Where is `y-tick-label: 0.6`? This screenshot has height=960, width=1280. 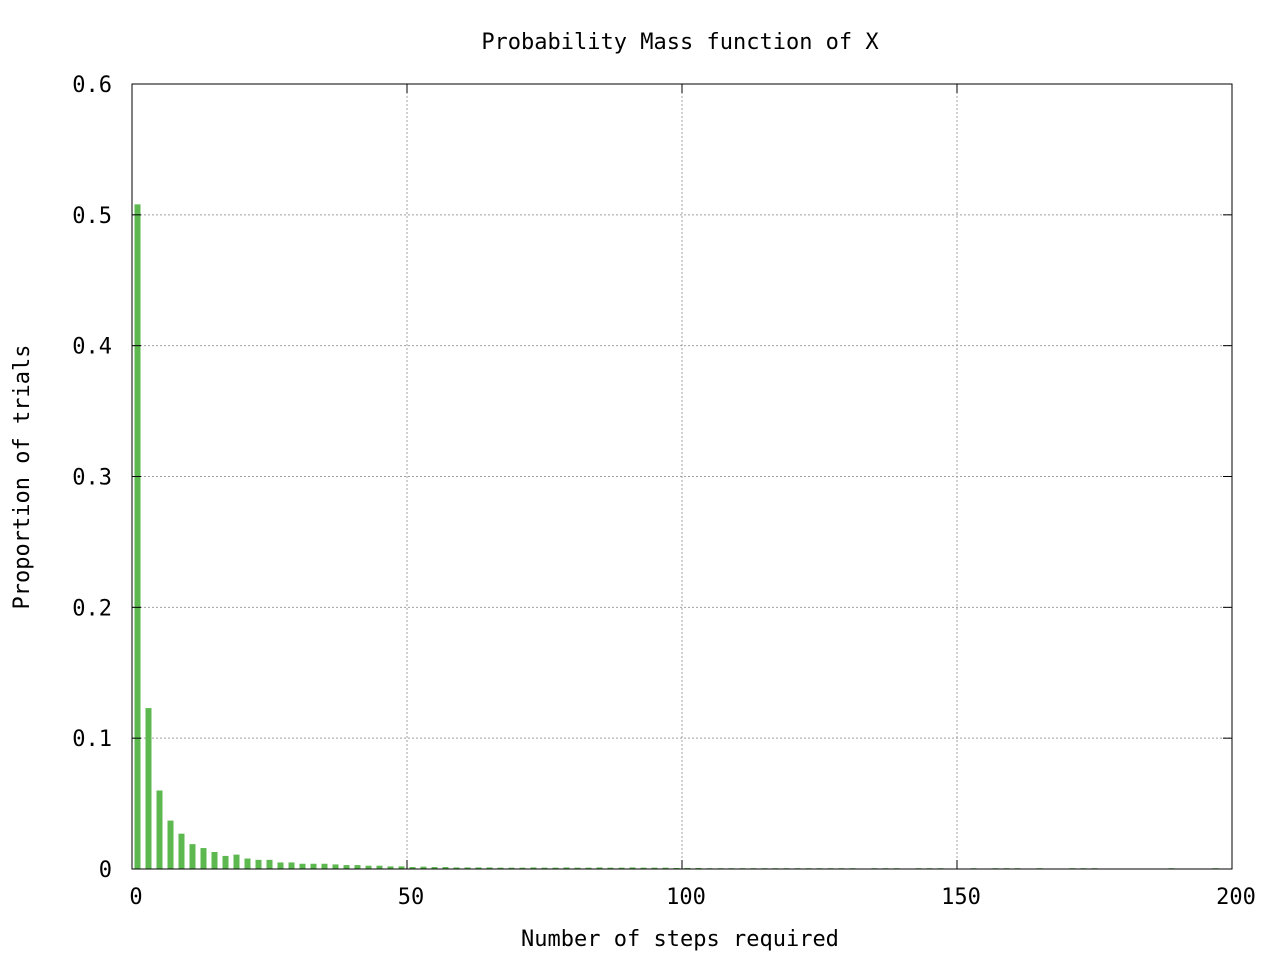
y-tick-label: 0.6 is located at coordinates (92, 85).